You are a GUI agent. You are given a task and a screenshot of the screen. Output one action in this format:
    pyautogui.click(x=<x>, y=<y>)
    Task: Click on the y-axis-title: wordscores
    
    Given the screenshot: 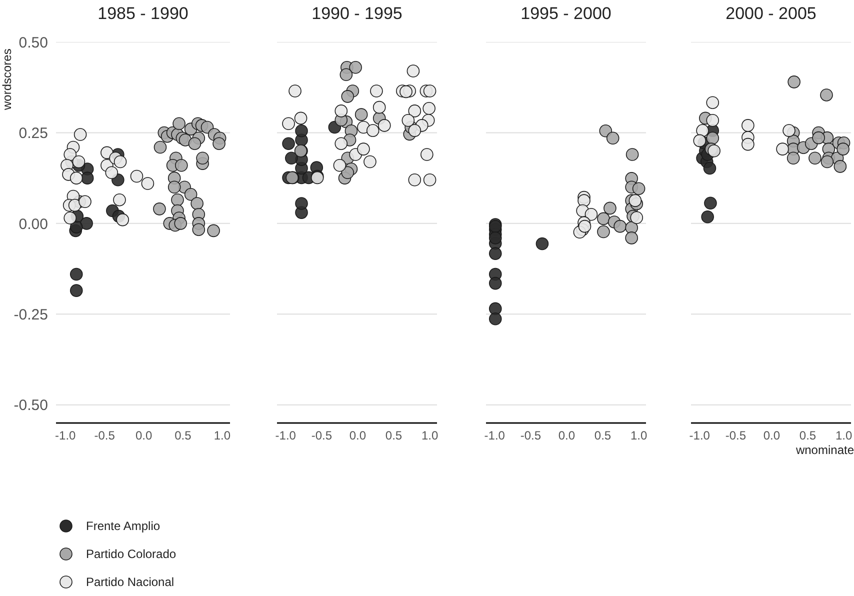 What is the action you would take?
    pyautogui.click(x=7, y=79)
    